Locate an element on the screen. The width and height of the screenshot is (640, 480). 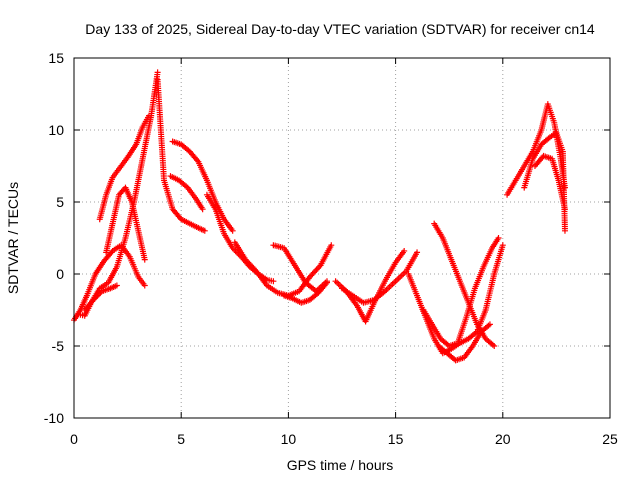
y-tick-label: -5 is located at coordinates (58, 346).